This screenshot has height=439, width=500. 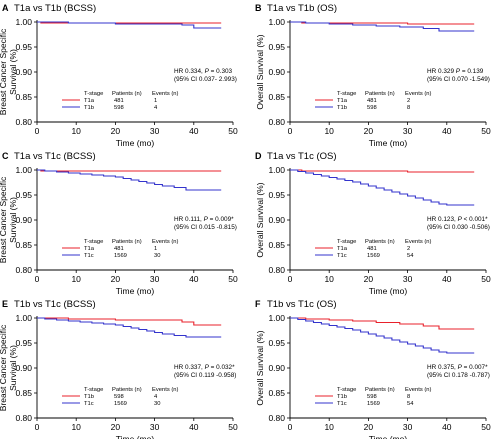 What do you see at coordinates (408, 108) in the screenshot?
I see `legend-events: 8` at bounding box center [408, 108].